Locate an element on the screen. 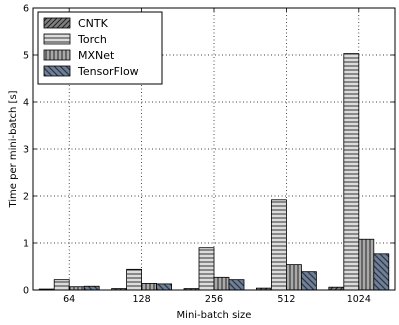 This screenshot has height=325, width=399. legend-swatch-mxnet is located at coordinates (57, 55).